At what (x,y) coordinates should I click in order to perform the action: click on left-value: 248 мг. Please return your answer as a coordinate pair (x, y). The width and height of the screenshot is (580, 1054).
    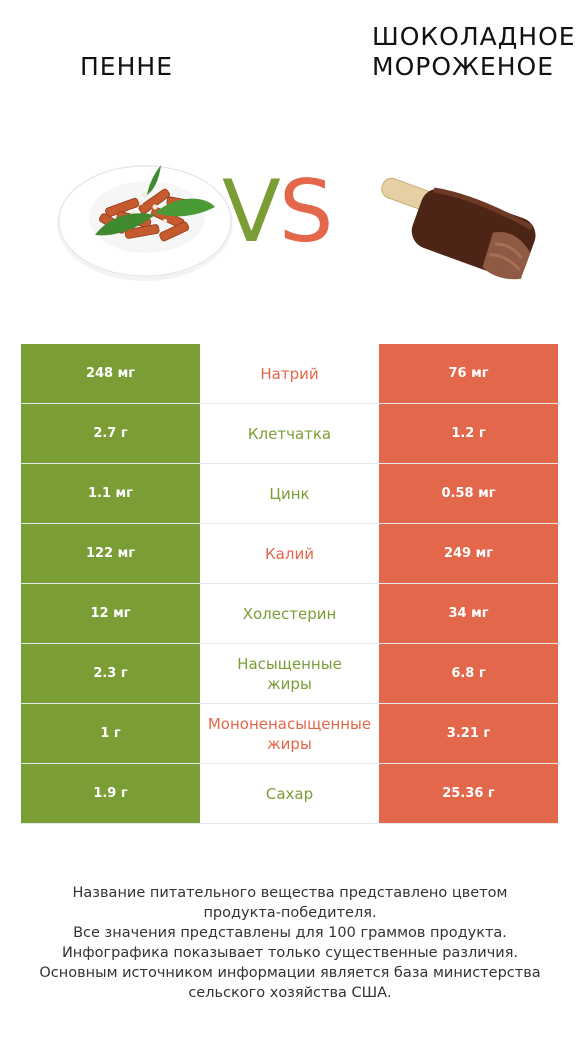
    Looking at the image, I should click on (110, 373).